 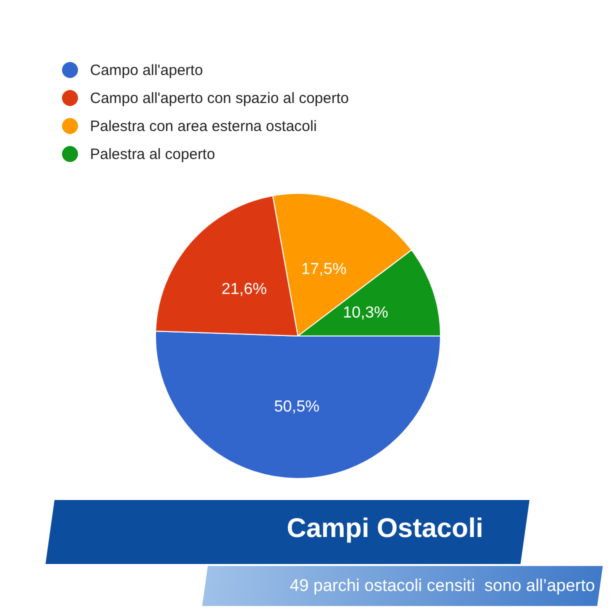 I want to click on legend-label: Campo all'aperto, so click(x=146, y=70).